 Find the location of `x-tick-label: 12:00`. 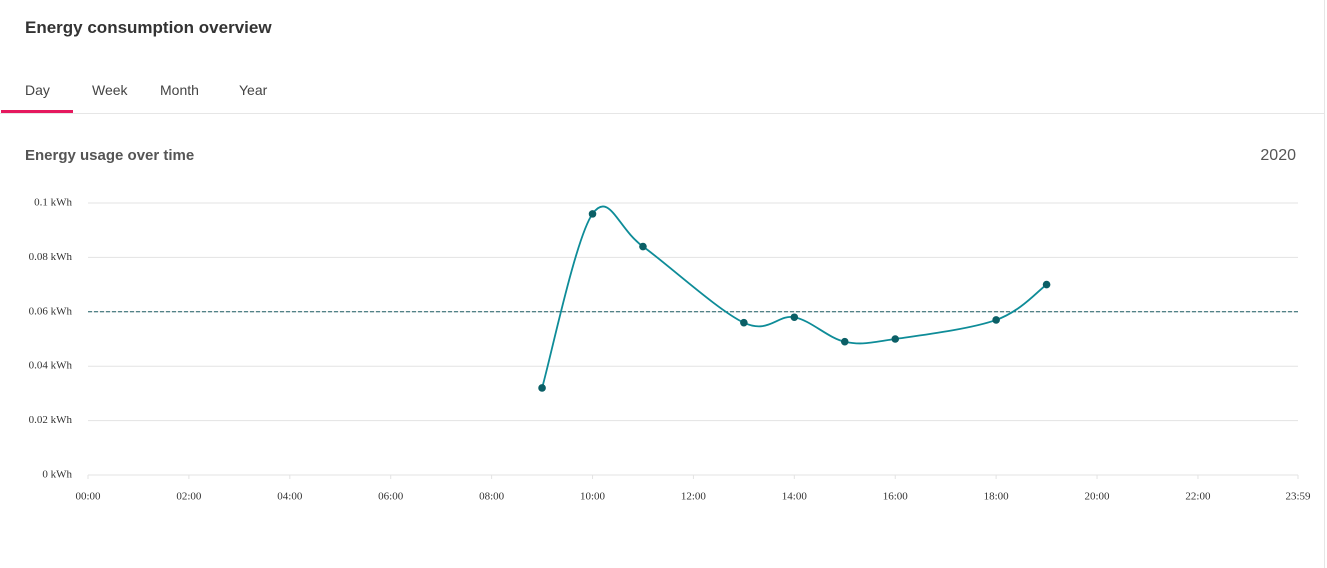

x-tick-label: 12:00 is located at coordinates (694, 497).